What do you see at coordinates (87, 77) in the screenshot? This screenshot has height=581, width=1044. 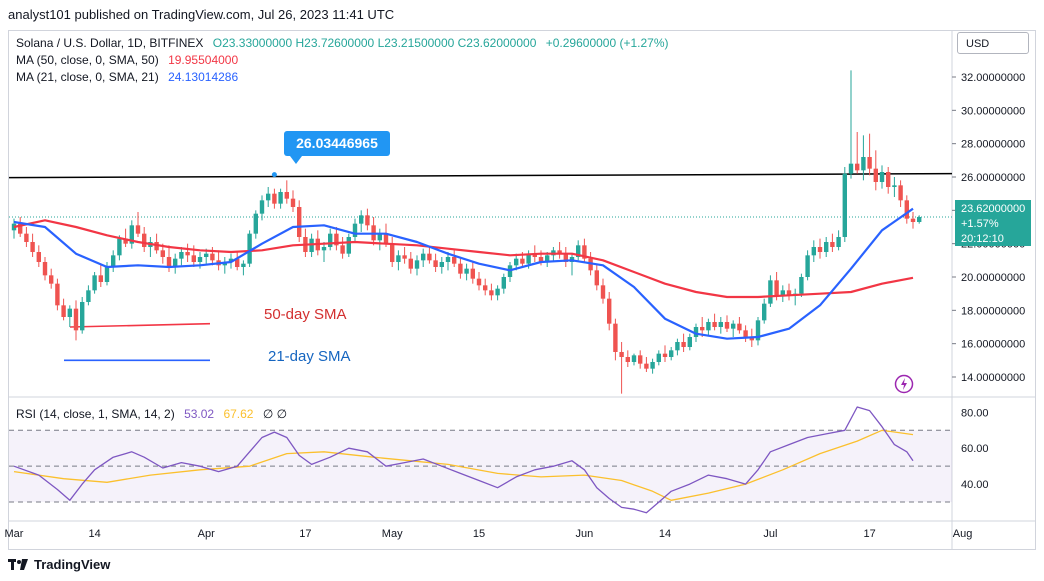 I see `legend-ma21-label: MA (21, close, 0, SMA, 21)` at bounding box center [87, 77].